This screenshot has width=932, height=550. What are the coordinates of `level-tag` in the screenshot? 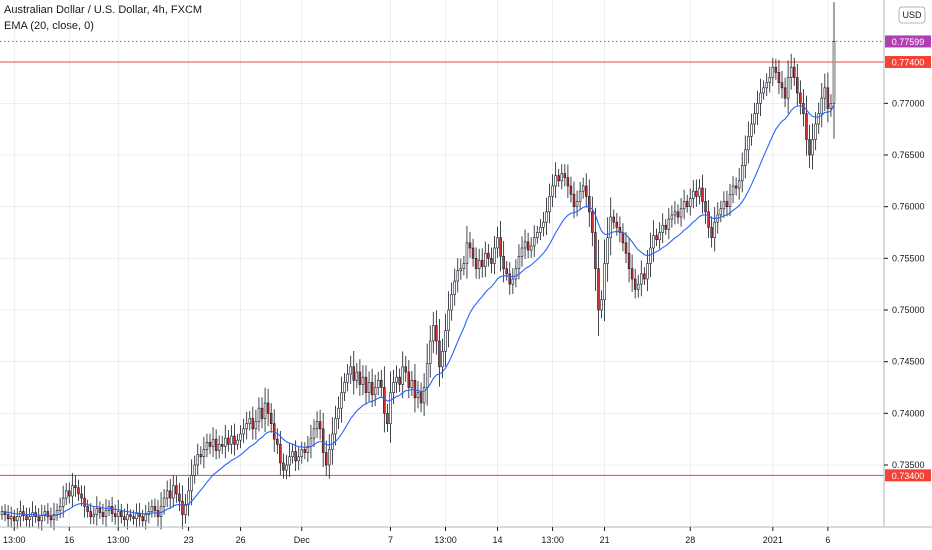 It's located at (908, 62).